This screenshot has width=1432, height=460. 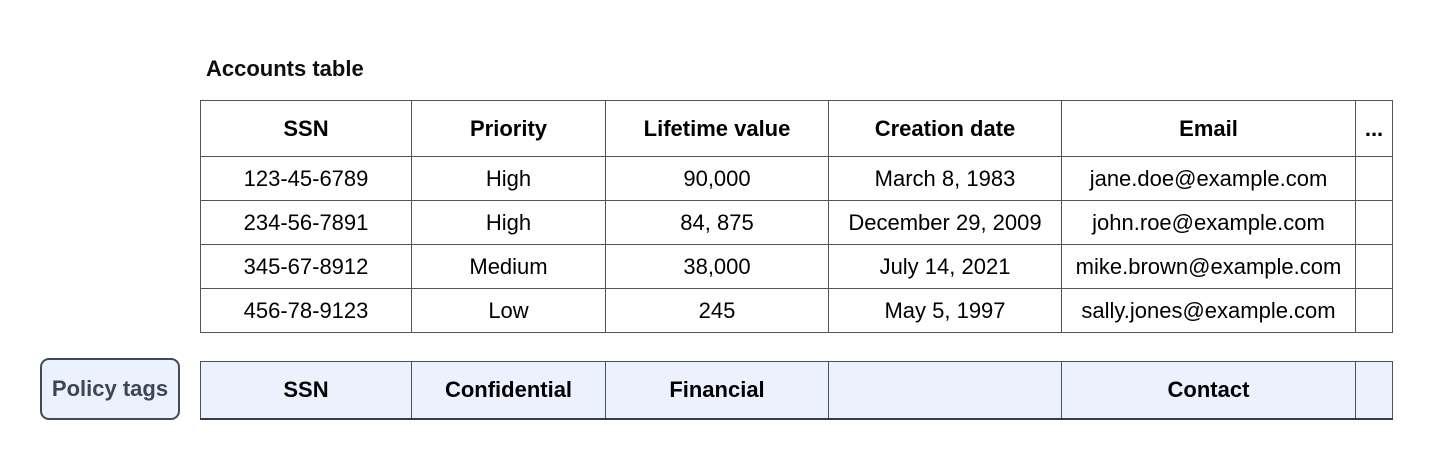 I want to click on cell-creation-date: May 5, 1997, so click(x=945, y=310).